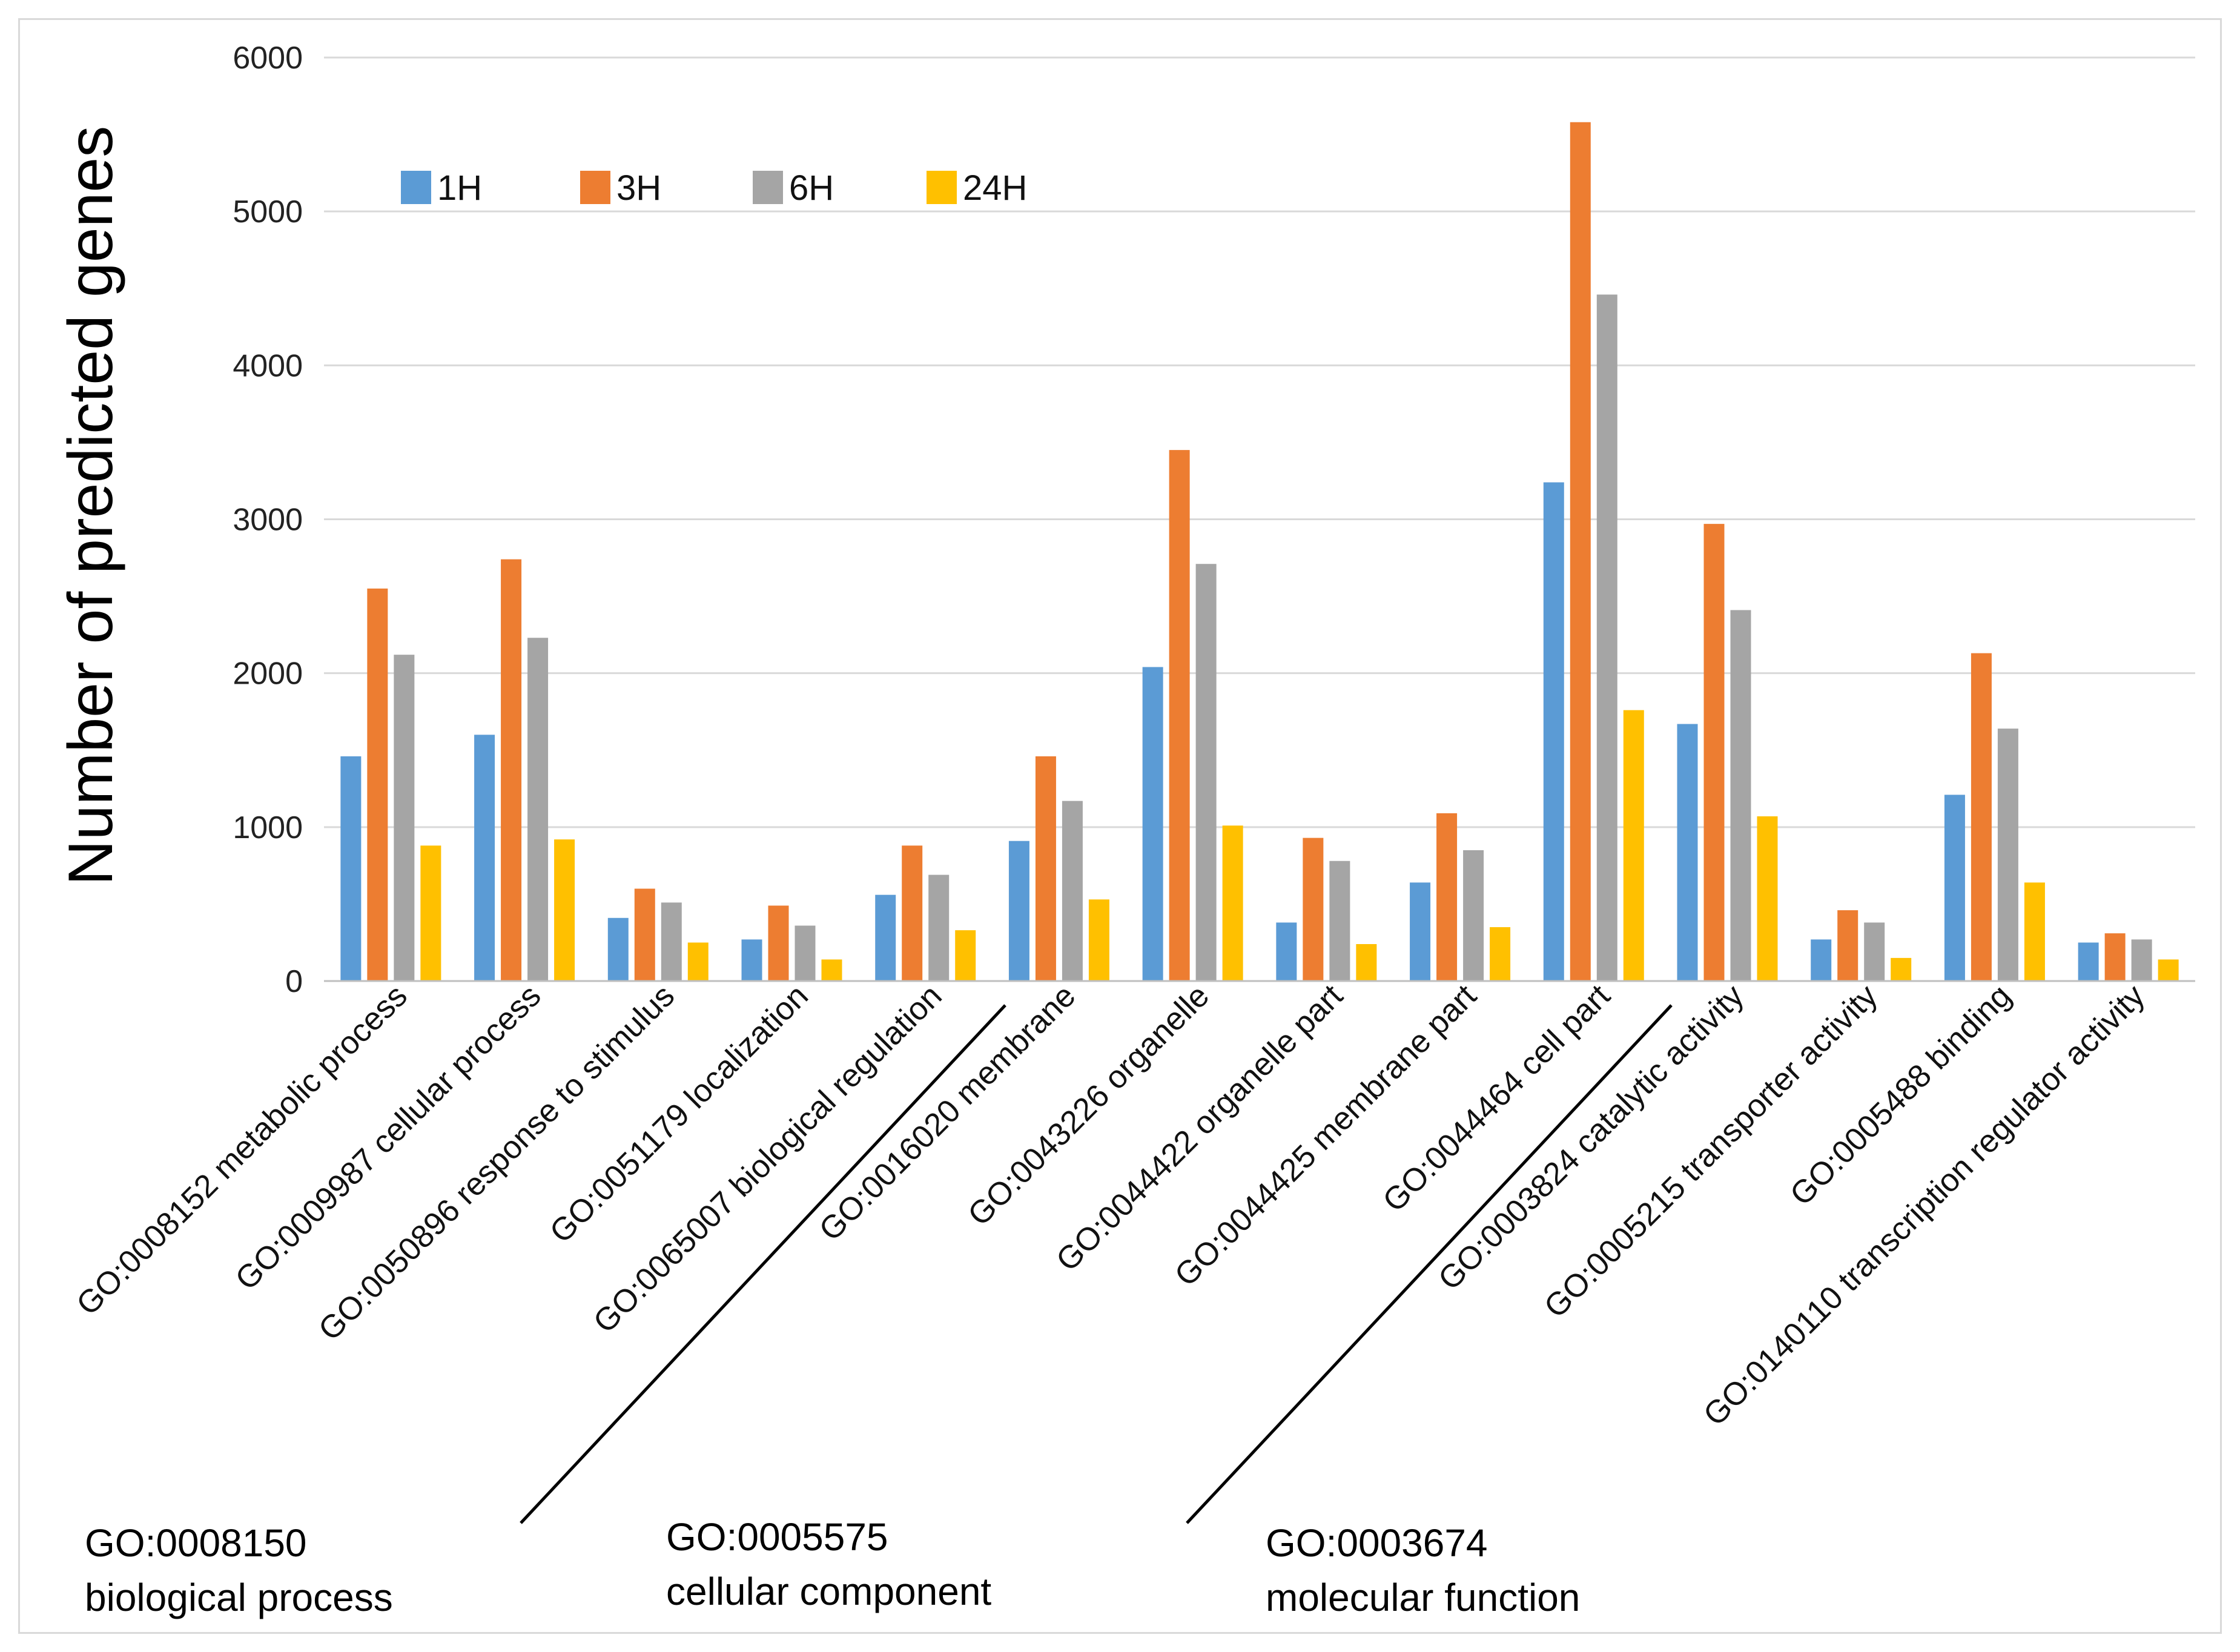  I want to click on legend-item-6h: 6H, so click(793, 188).